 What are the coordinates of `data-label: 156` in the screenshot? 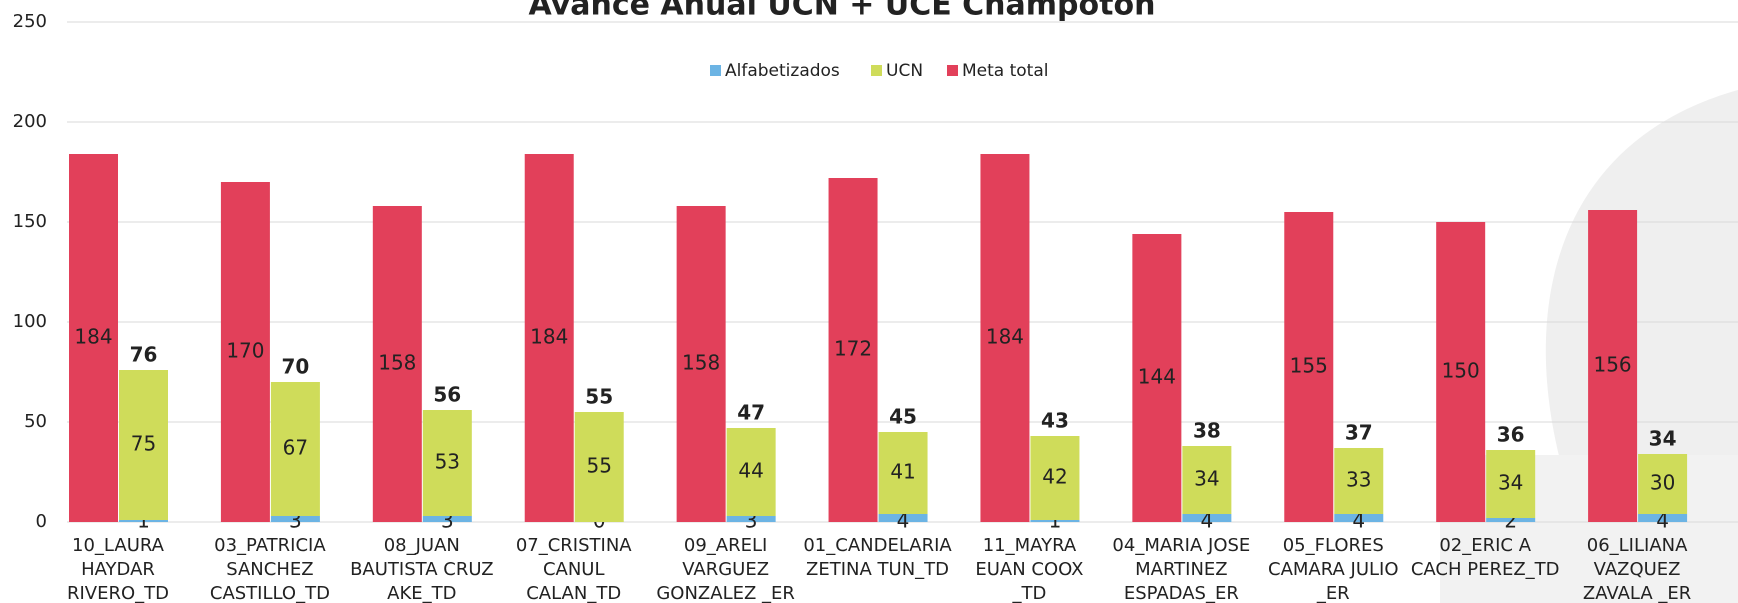 It's located at (1612, 365).